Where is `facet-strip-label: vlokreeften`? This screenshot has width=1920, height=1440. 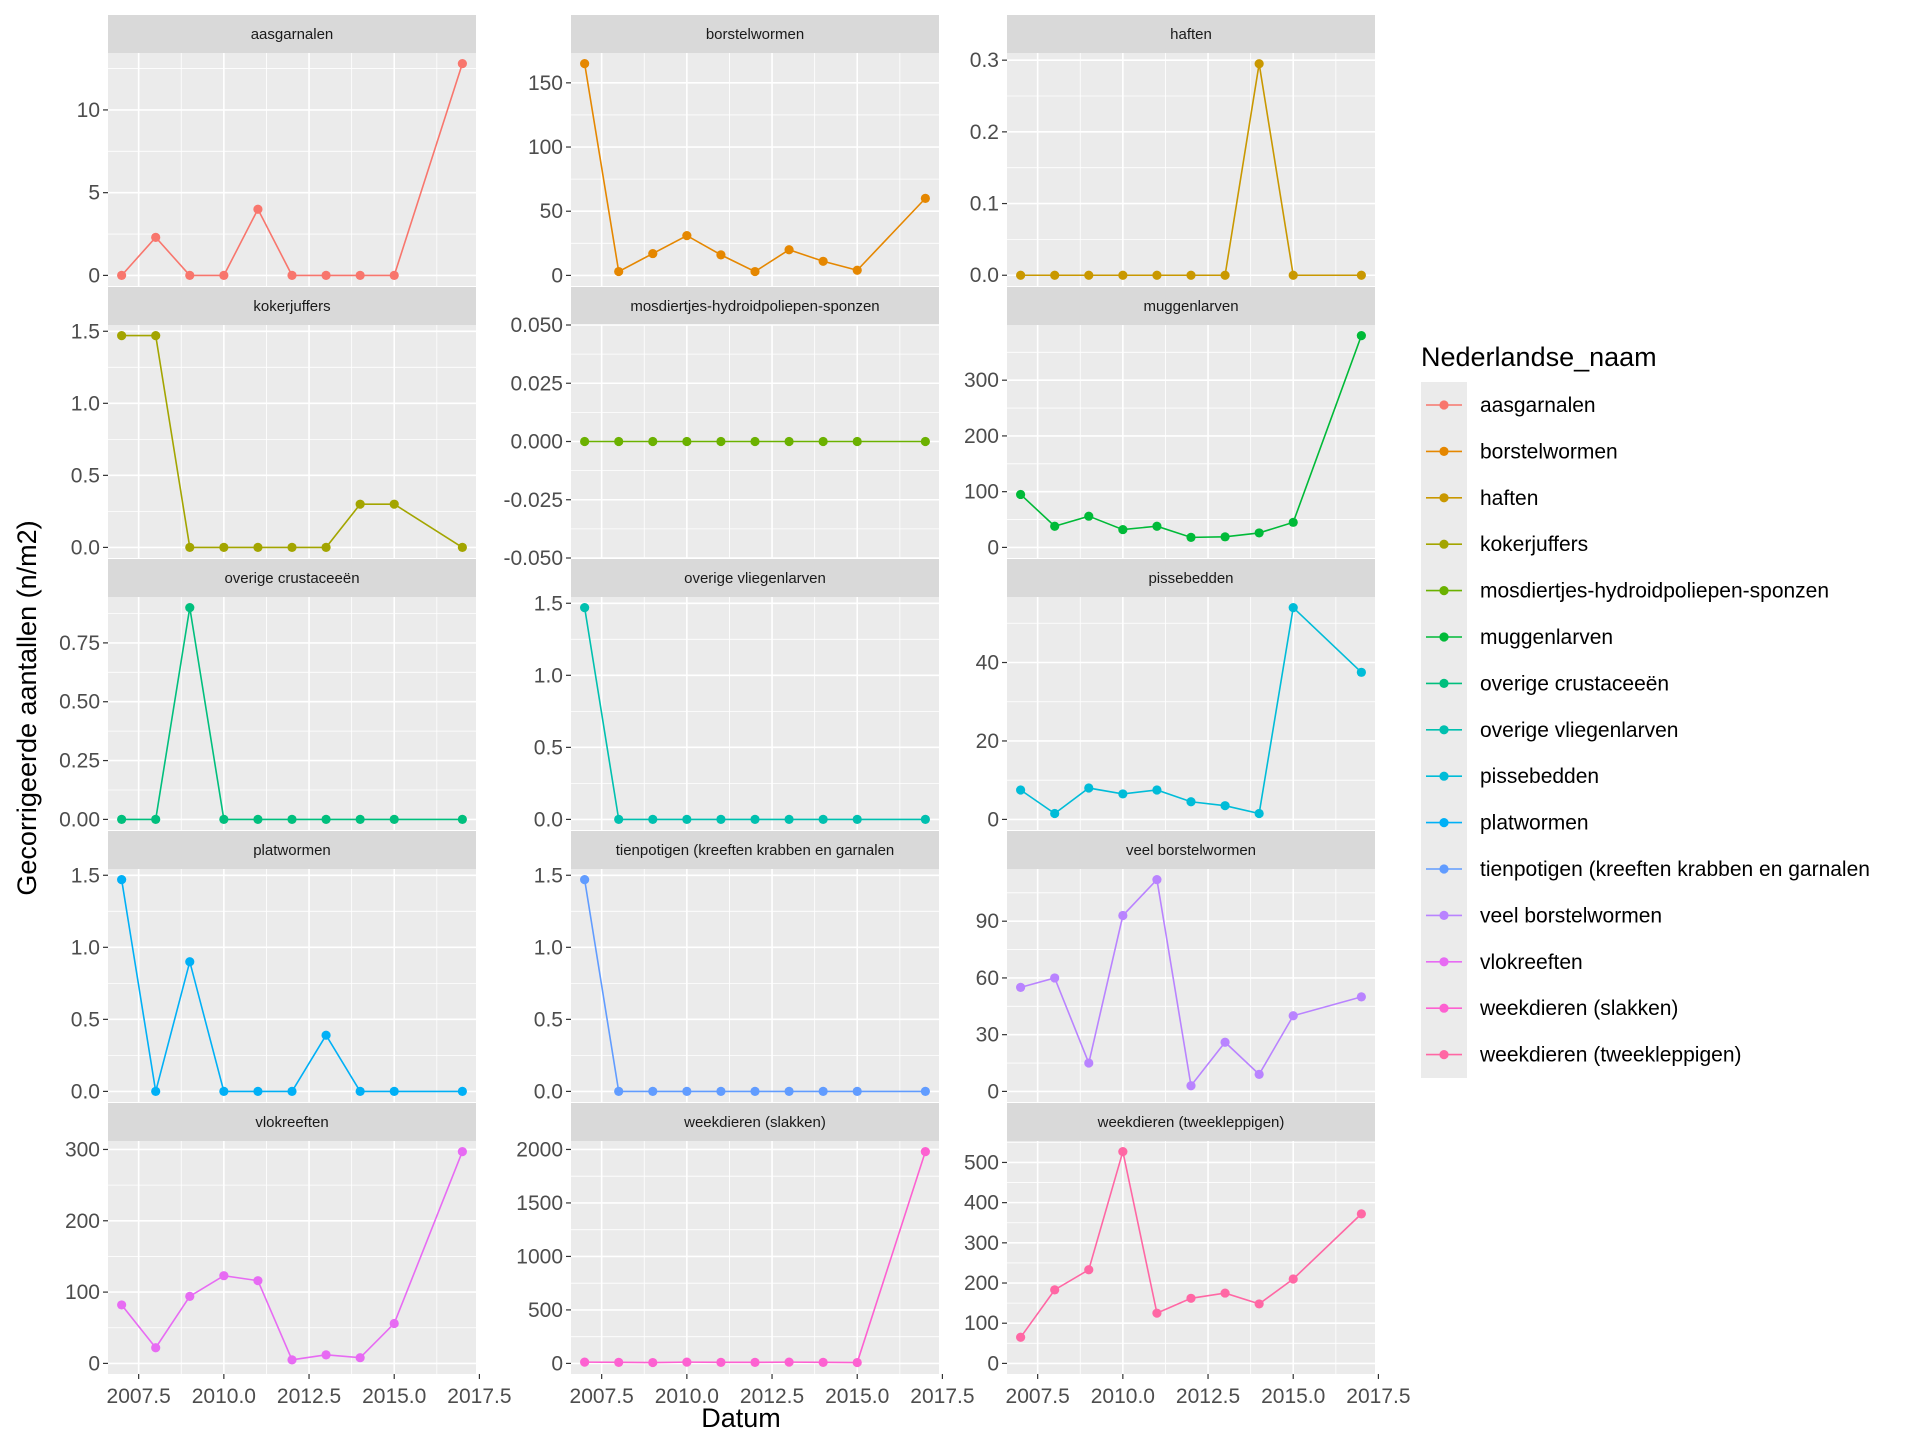 facet-strip-label: vlokreeften is located at coordinates (291, 1122).